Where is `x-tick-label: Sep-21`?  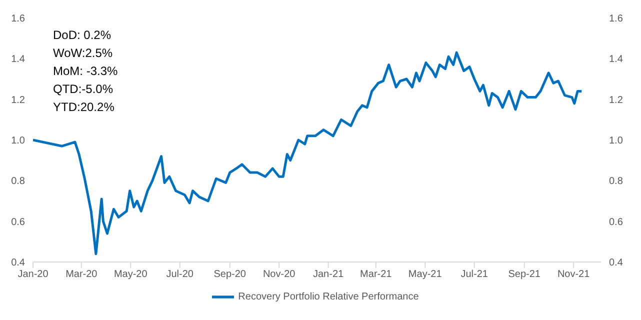 x-tick-label: Sep-21 is located at coordinates (524, 274).